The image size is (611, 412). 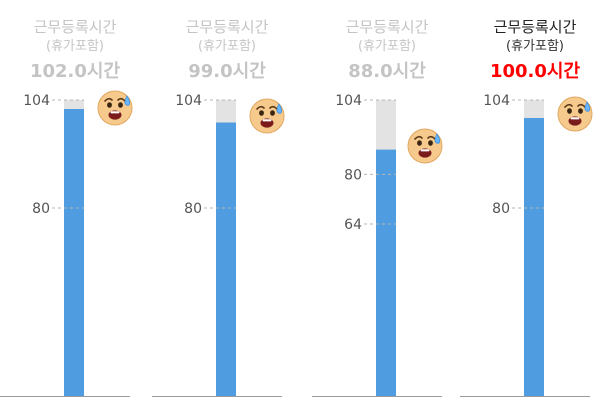 What do you see at coordinates (387, 71) in the screenshot?
I see `hours-value: 88.0시간` at bounding box center [387, 71].